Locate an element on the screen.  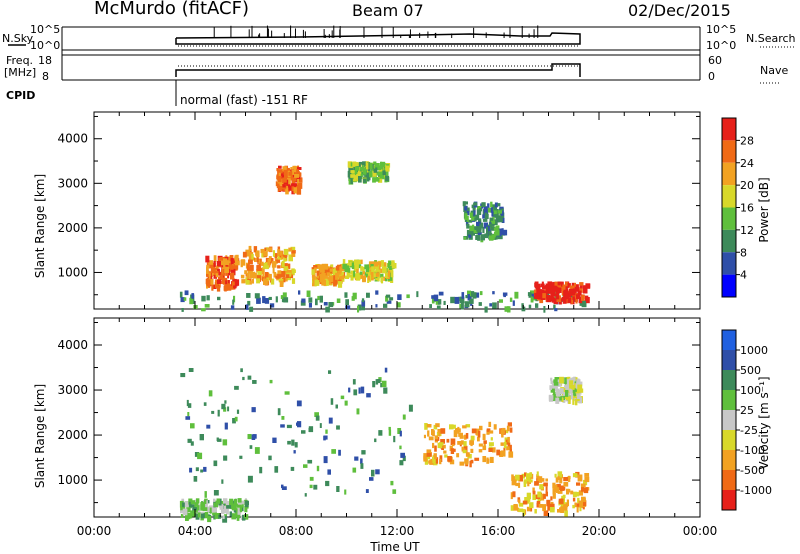
nave-tick-bottom: 0 is located at coordinates (711, 76).